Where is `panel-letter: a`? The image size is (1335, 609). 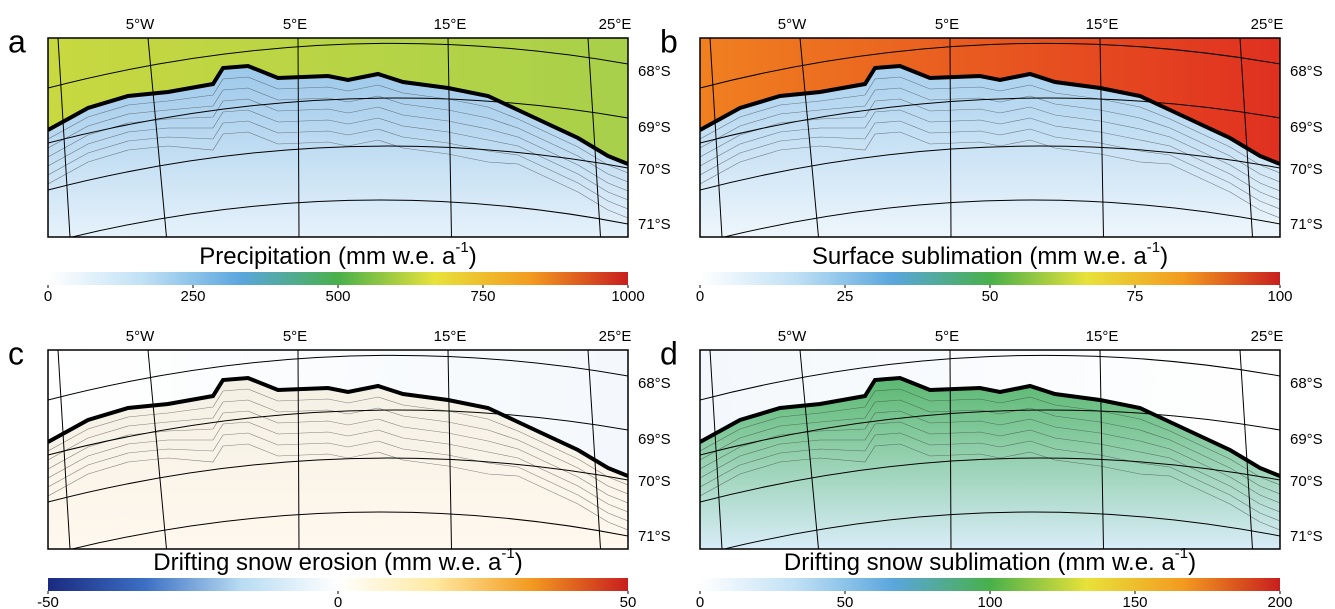 panel-letter: a is located at coordinates (17, 41).